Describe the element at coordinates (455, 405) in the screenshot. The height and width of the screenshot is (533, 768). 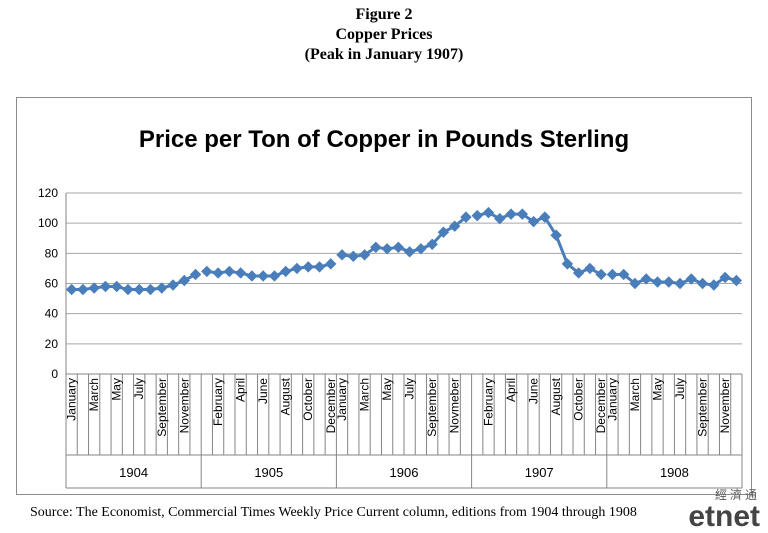
I see `month-label: Novmeber` at that location.